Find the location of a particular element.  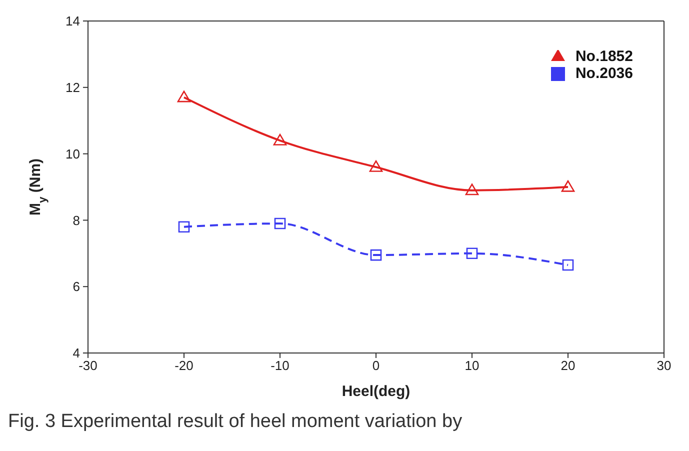

x-tick-label: -30 is located at coordinates (88, 366).